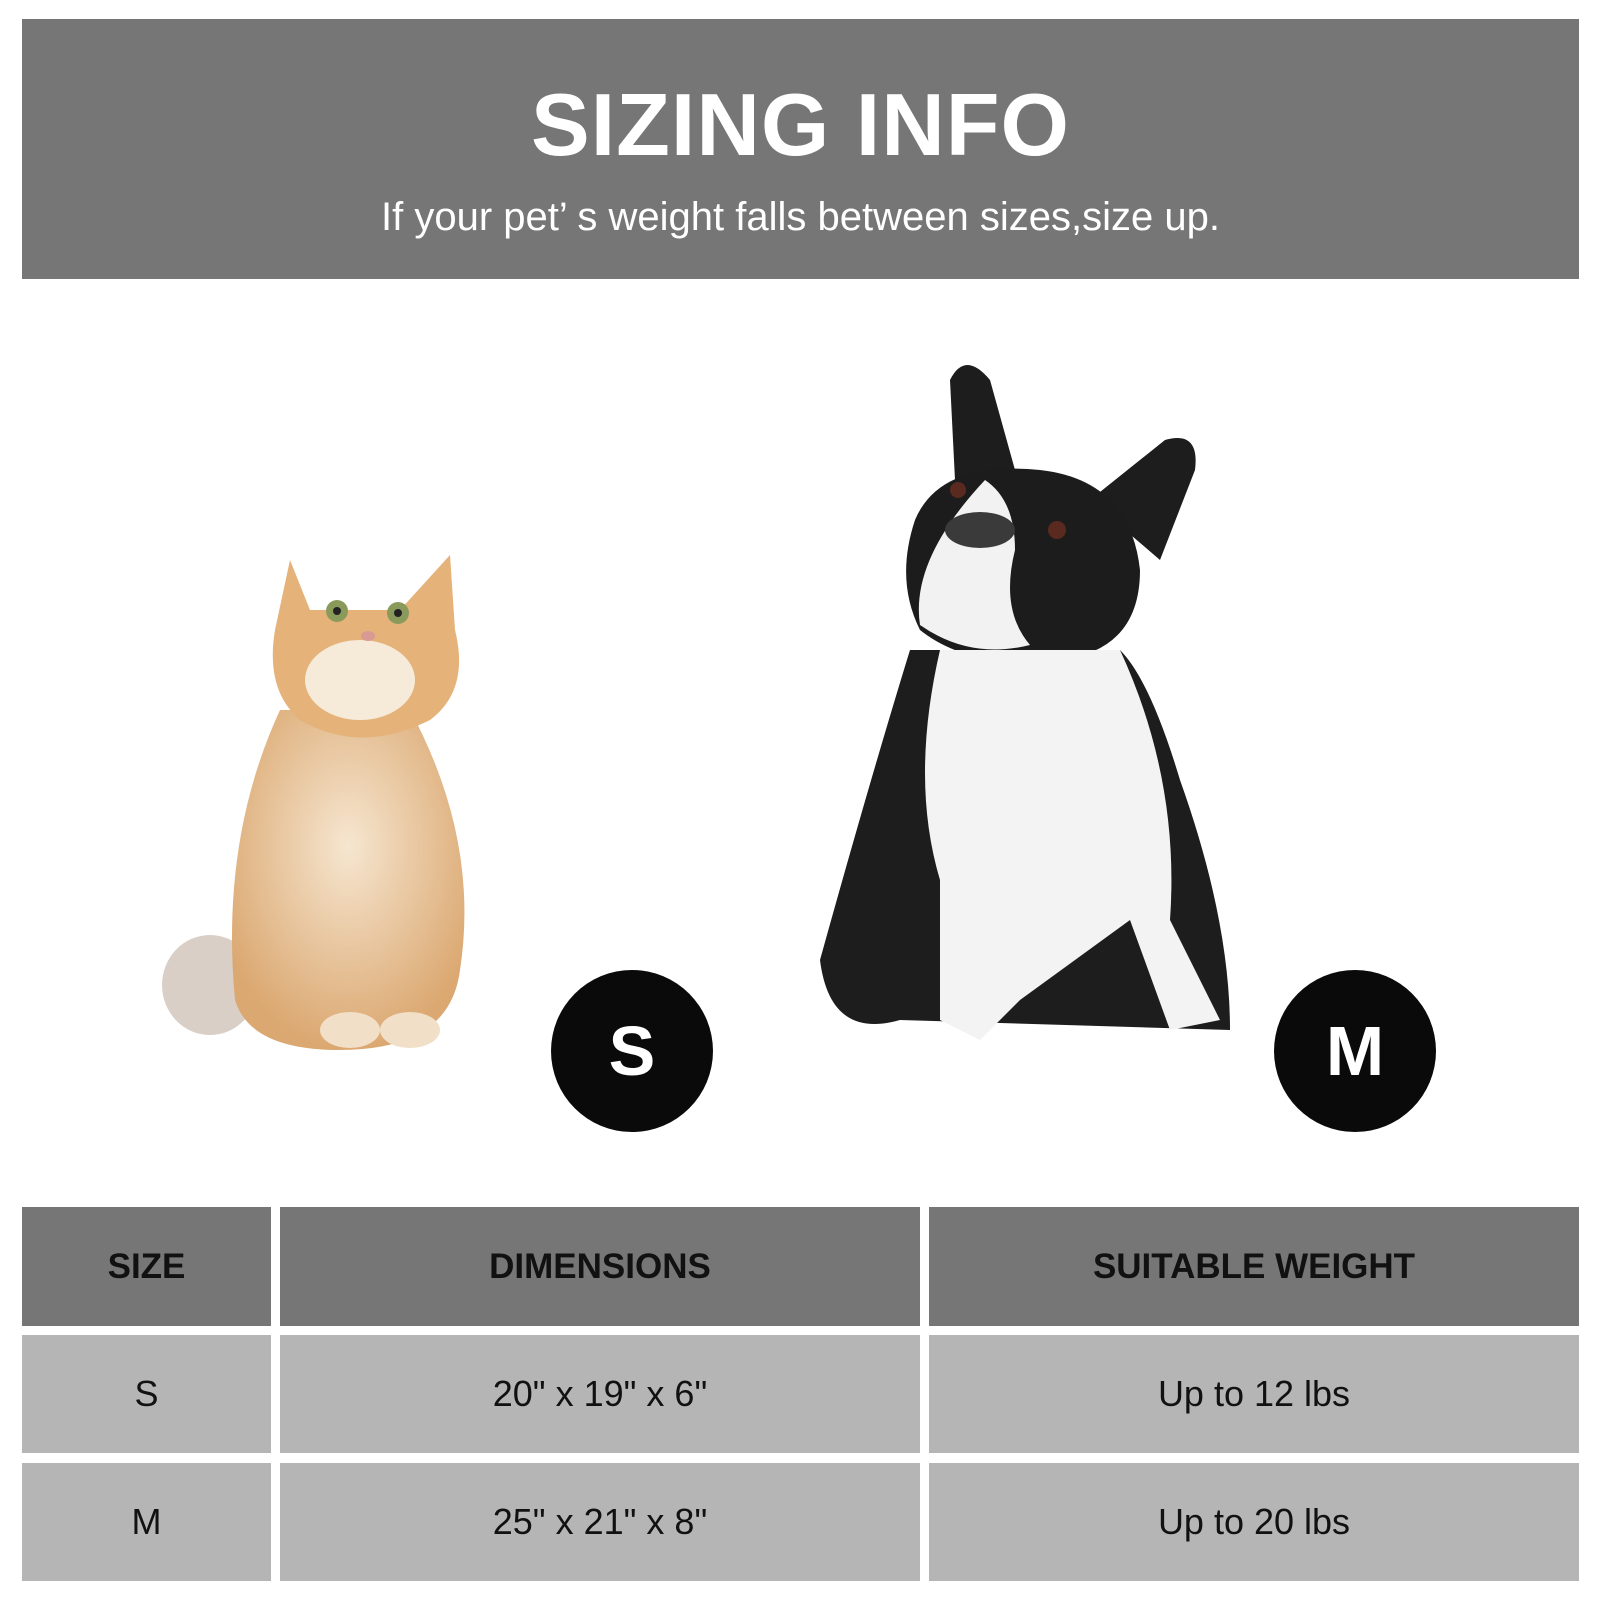  What do you see at coordinates (600, 1394) in the screenshot?
I see `table-cell-dimensions: 20" x 19" x 6"` at bounding box center [600, 1394].